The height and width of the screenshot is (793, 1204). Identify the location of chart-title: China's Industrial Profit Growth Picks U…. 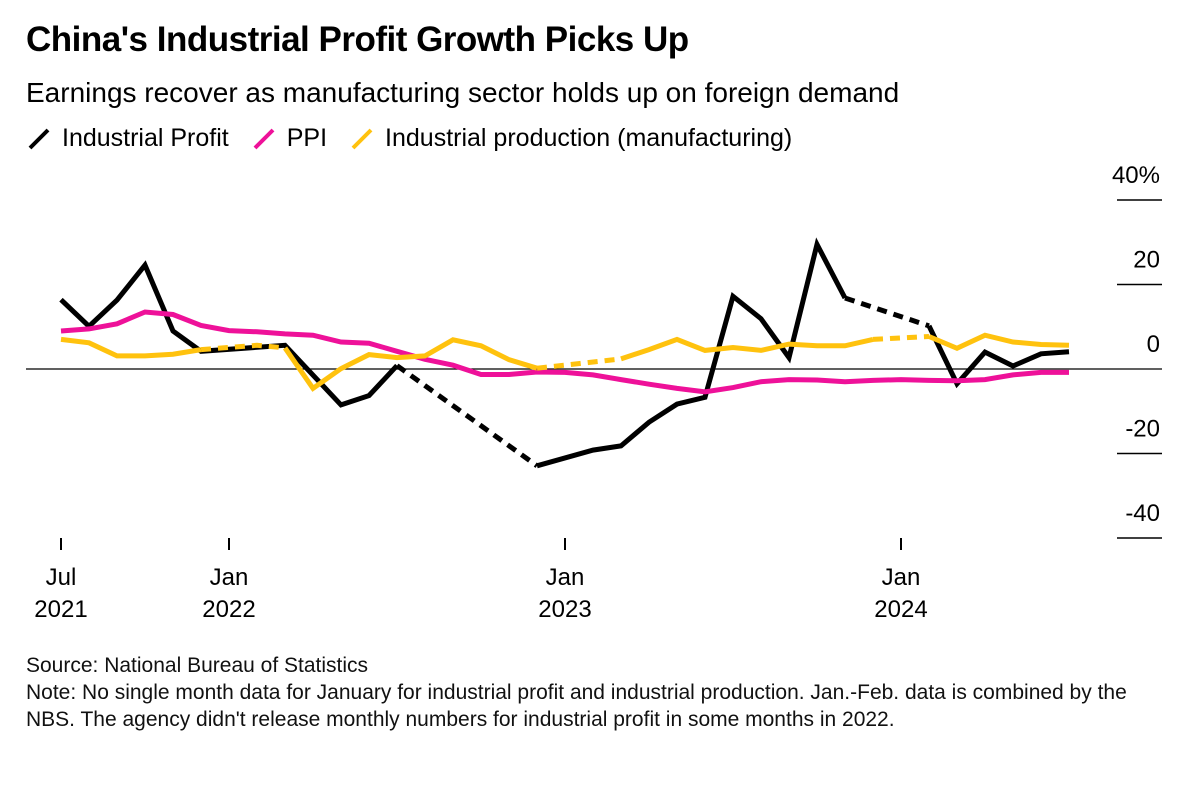
(357, 39).